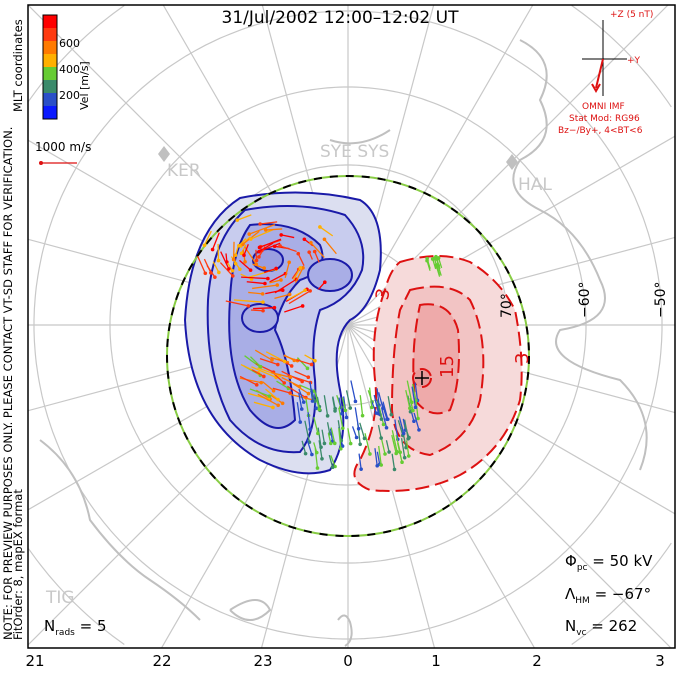 This screenshot has height=674, width=680. Describe the element at coordinates (65, 633) in the screenshot. I see `nrads-sub: rads` at that location.